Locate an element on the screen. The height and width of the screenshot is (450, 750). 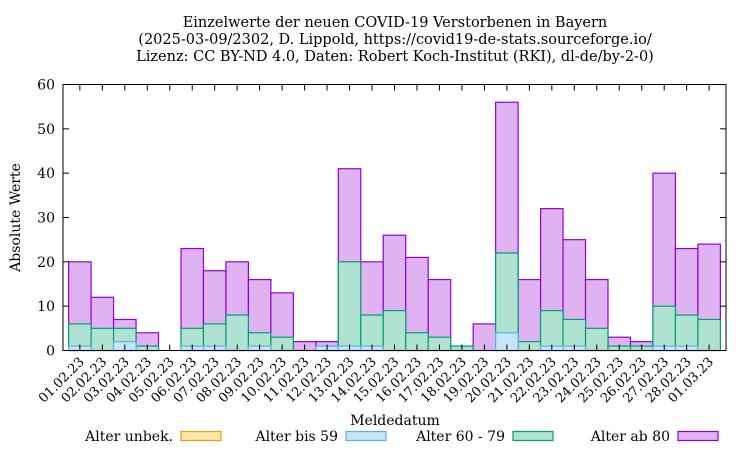
y-tick-label: 20 is located at coordinates (46, 263).